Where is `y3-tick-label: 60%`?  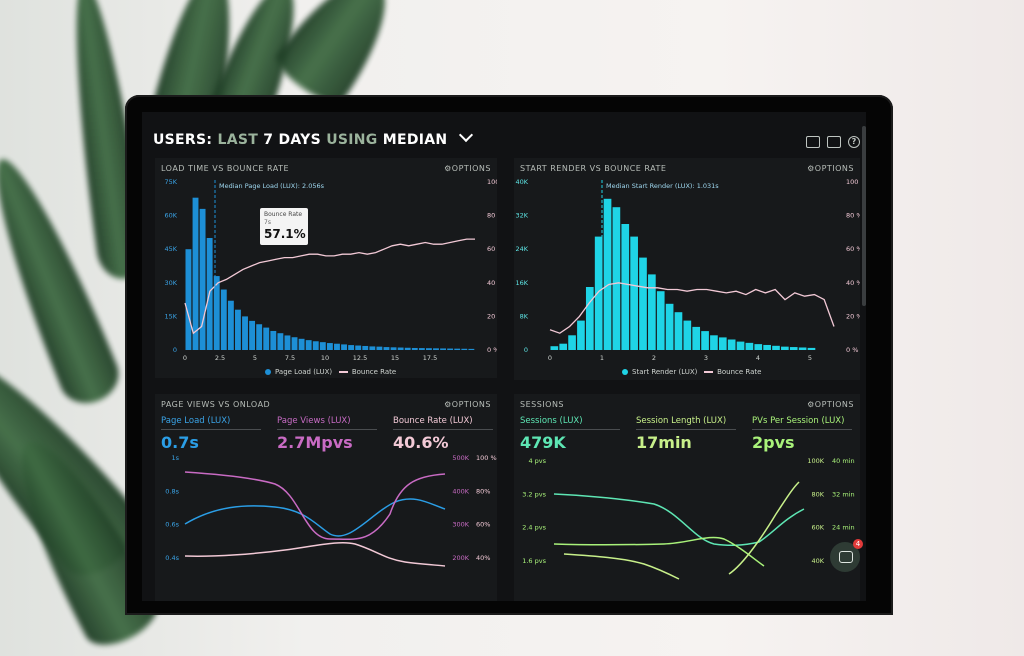
y3-tick-label: 60% is located at coordinates (483, 525).